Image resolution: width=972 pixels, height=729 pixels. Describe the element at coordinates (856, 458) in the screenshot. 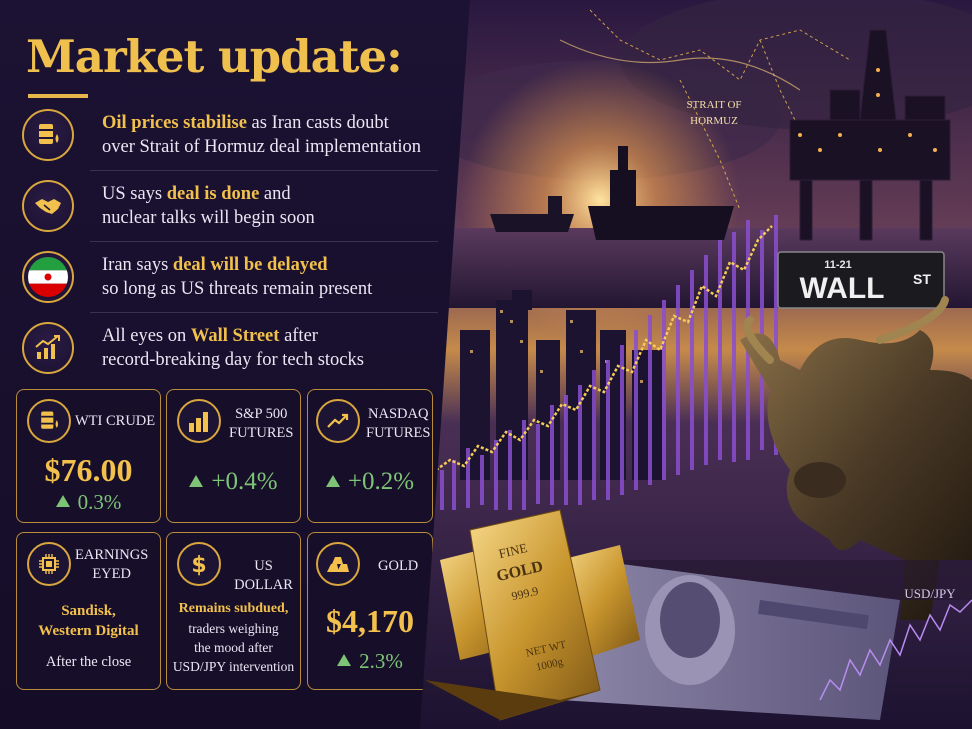

I see `bull-statue` at that location.